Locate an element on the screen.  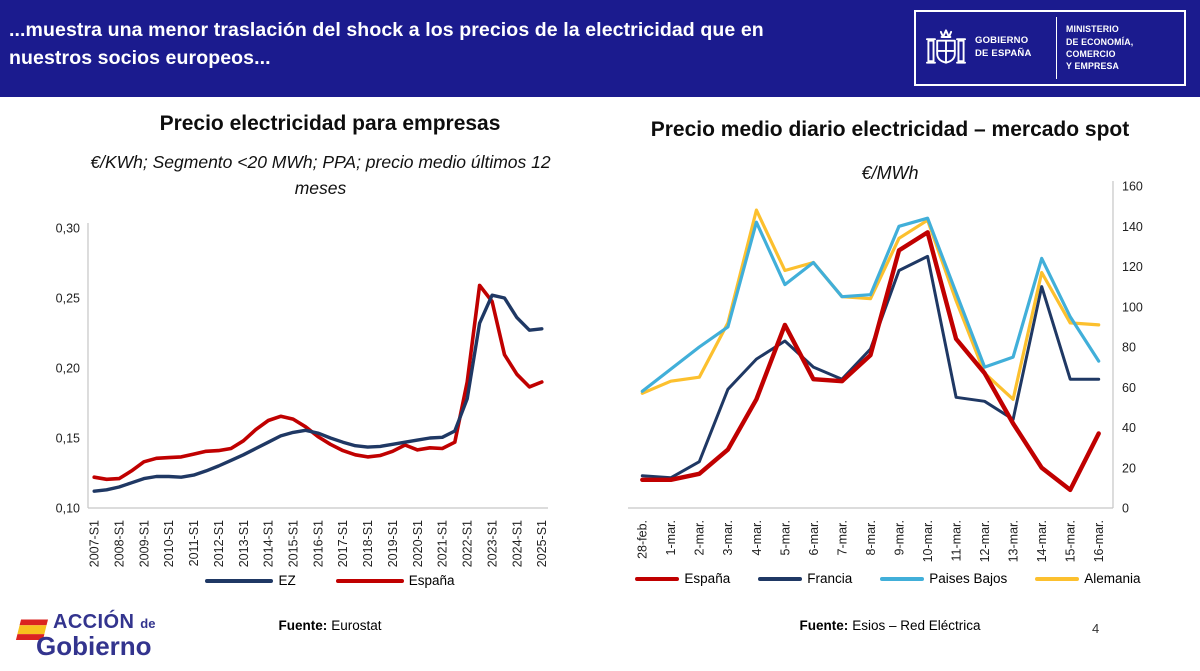
y-tick-label: 120 is located at coordinates (1132, 267).